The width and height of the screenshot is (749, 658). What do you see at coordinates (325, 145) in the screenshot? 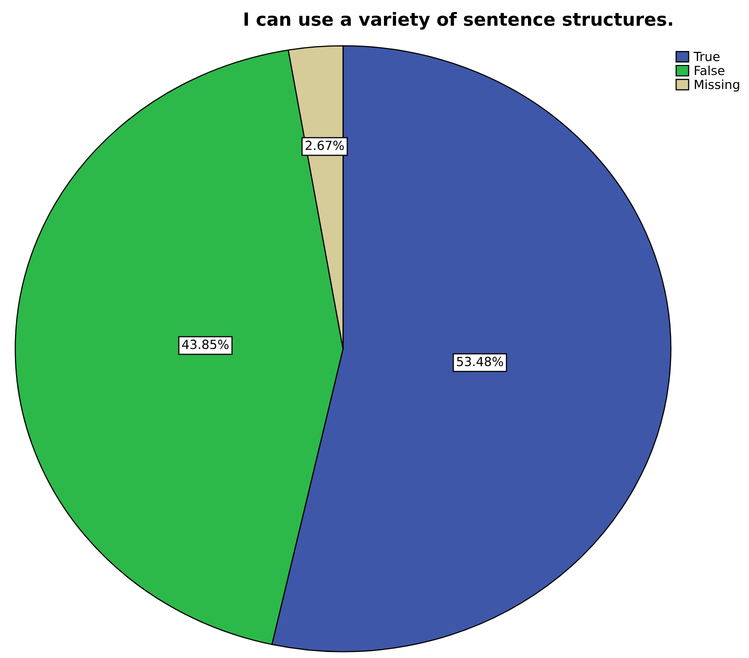
I see `data-label: 2.67%` at bounding box center [325, 145].